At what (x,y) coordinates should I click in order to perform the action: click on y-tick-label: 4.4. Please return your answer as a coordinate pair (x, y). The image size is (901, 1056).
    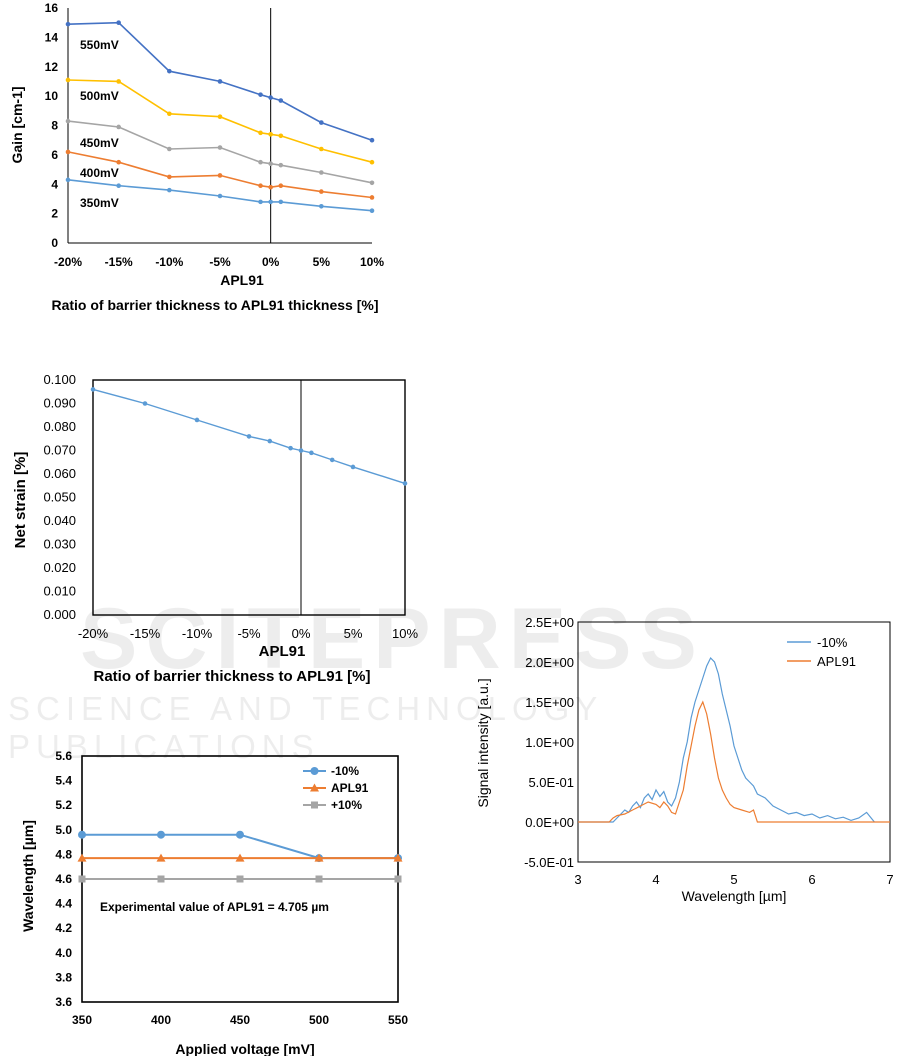
    Looking at the image, I should click on (63, 904).